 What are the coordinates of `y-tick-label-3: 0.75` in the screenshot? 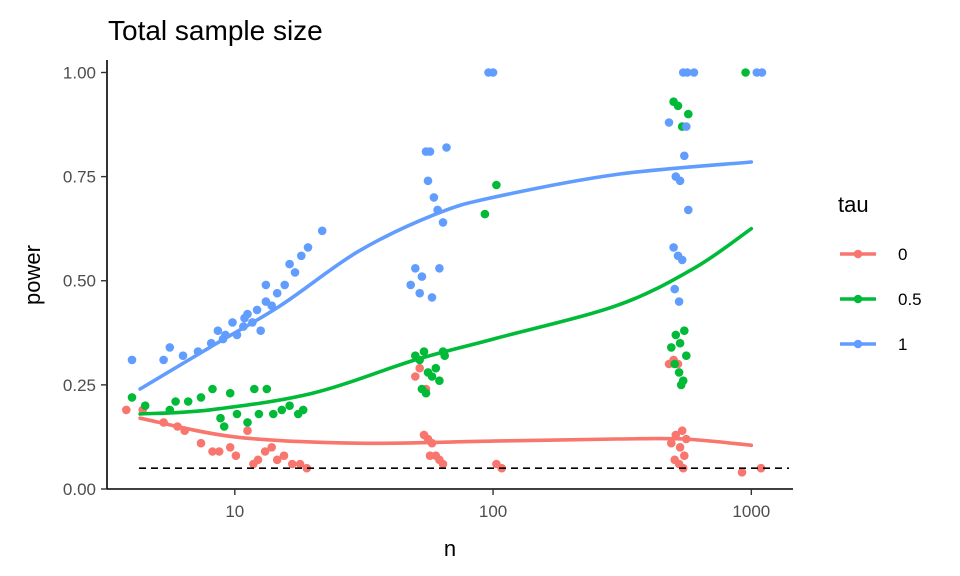 It's located at (79, 177).